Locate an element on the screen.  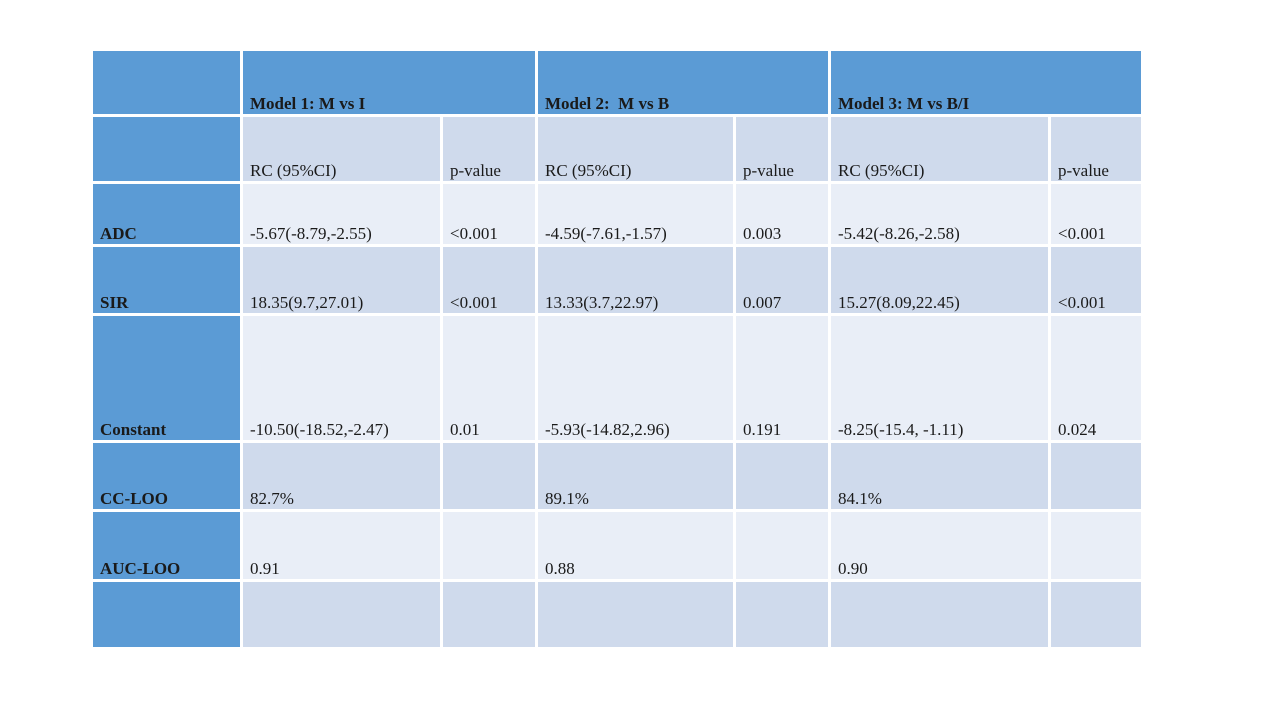
row-label: ADC is located at coordinates (166, 214).